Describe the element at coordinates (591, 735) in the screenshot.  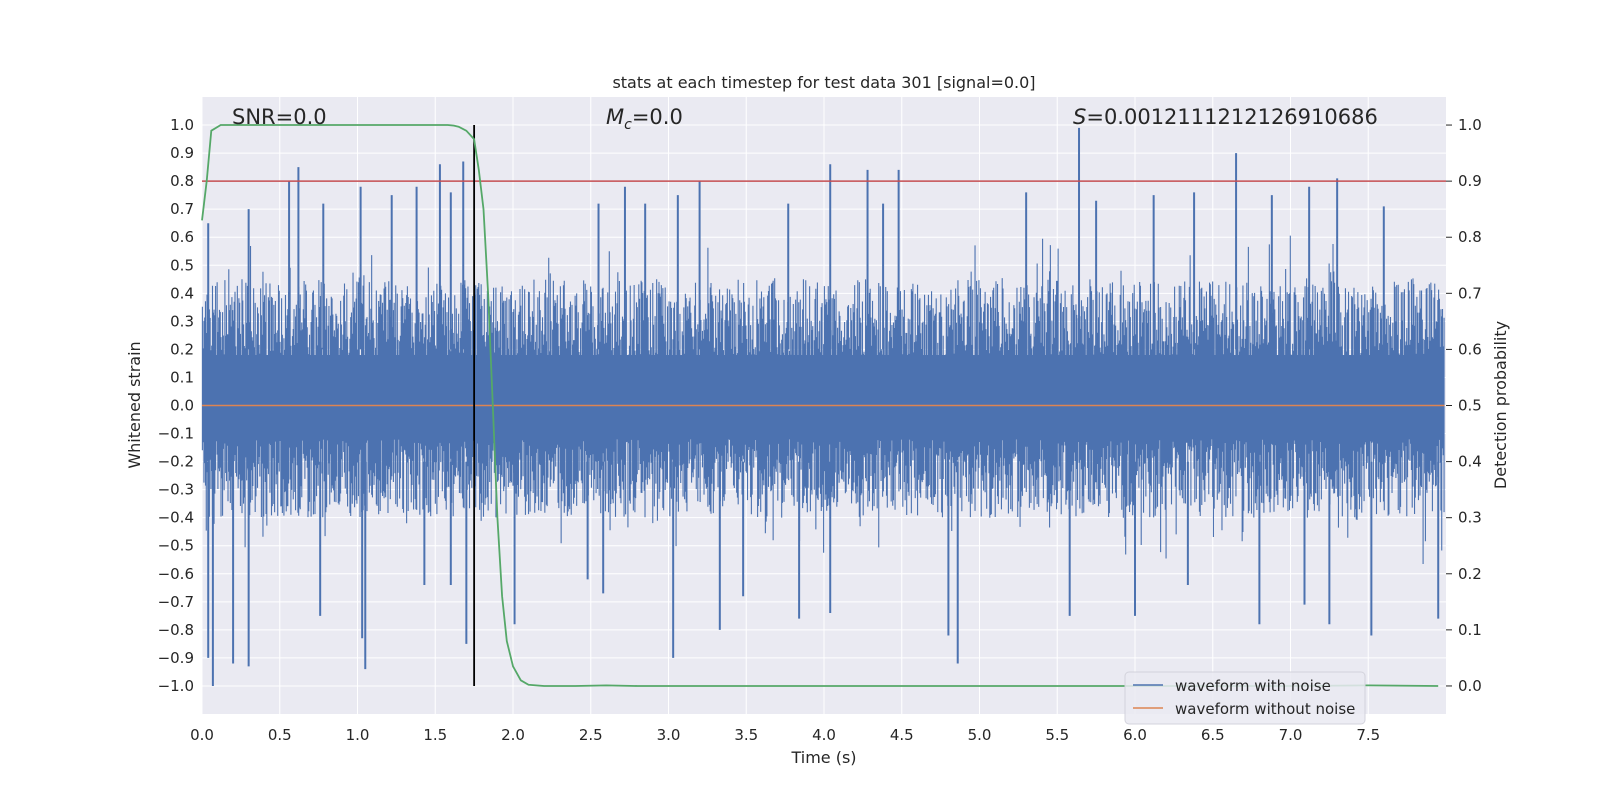
I see `x-tick-label: 2.5` at that location.